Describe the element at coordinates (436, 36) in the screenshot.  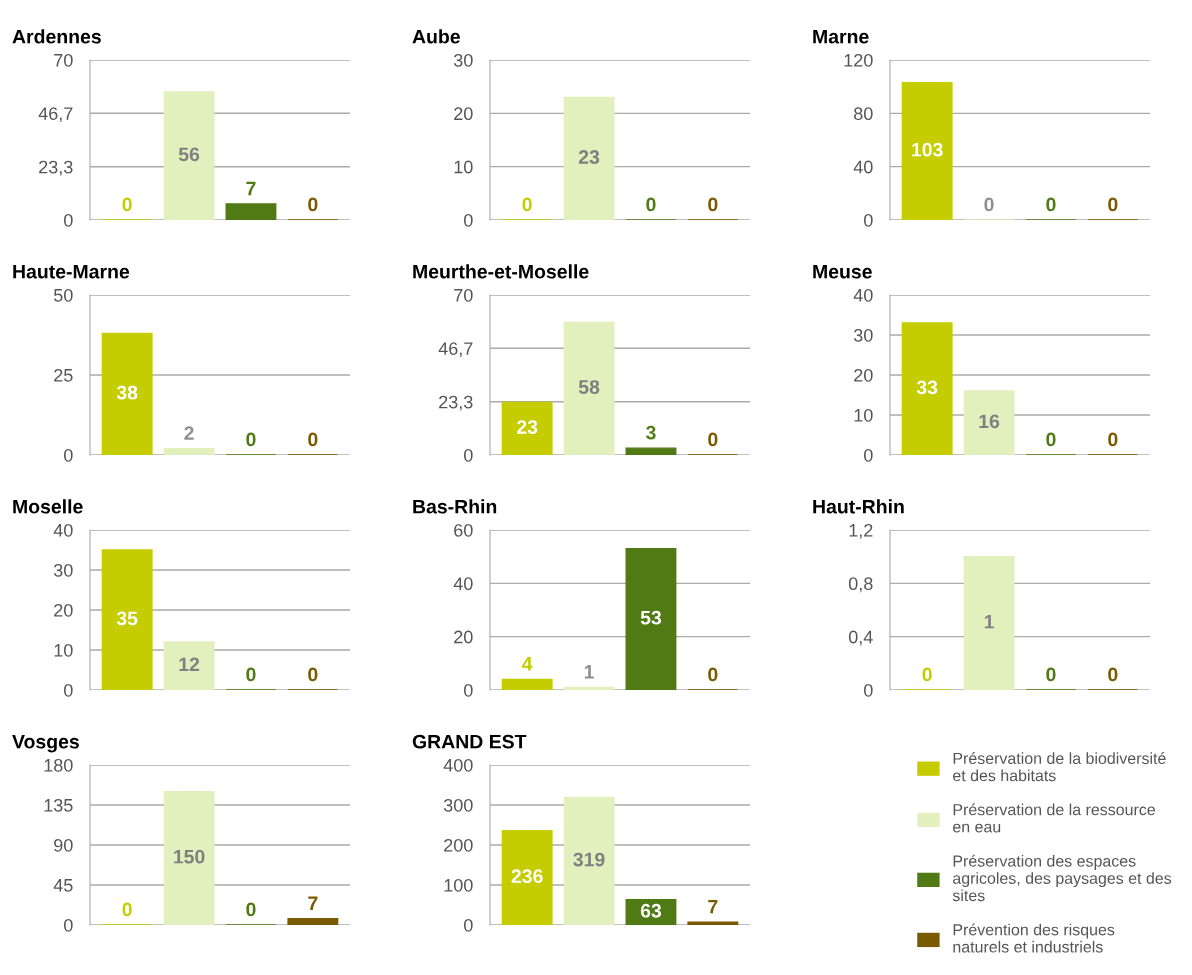
I see `chart-title: Aube` at that location.